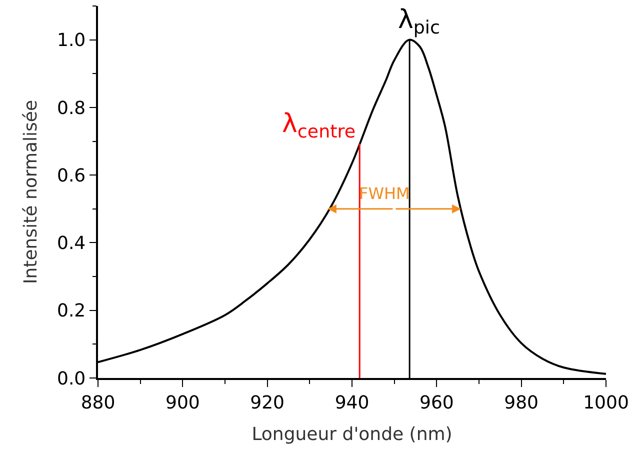 This screenshot has width=636, height=455. What do you see at coordinates (352, 434) in the screenshot?
I see `x-axis-title: Longueur d'onde (nm)` at bounding box center [352, 434].